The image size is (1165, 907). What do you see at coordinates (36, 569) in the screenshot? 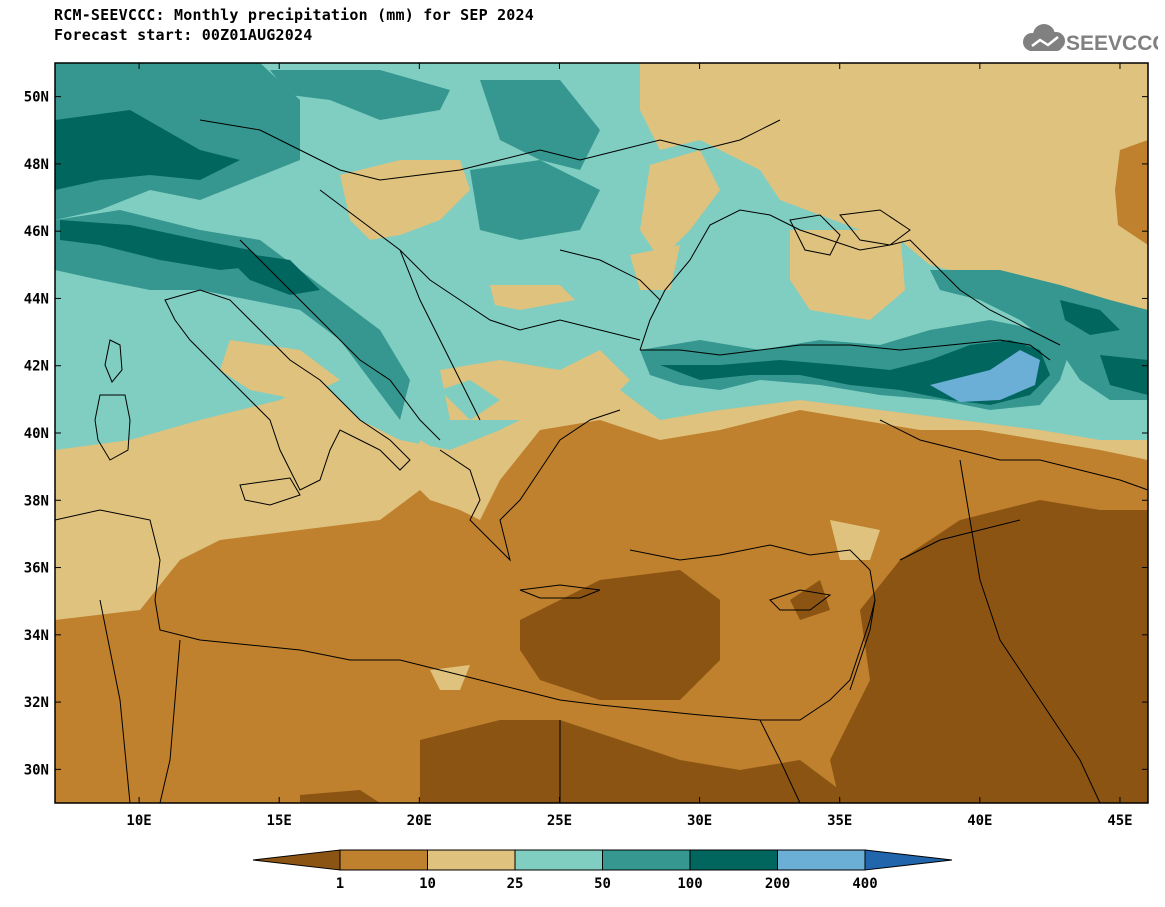
I see `lat-tick-label: 36N` at bounding box center [36, 569].